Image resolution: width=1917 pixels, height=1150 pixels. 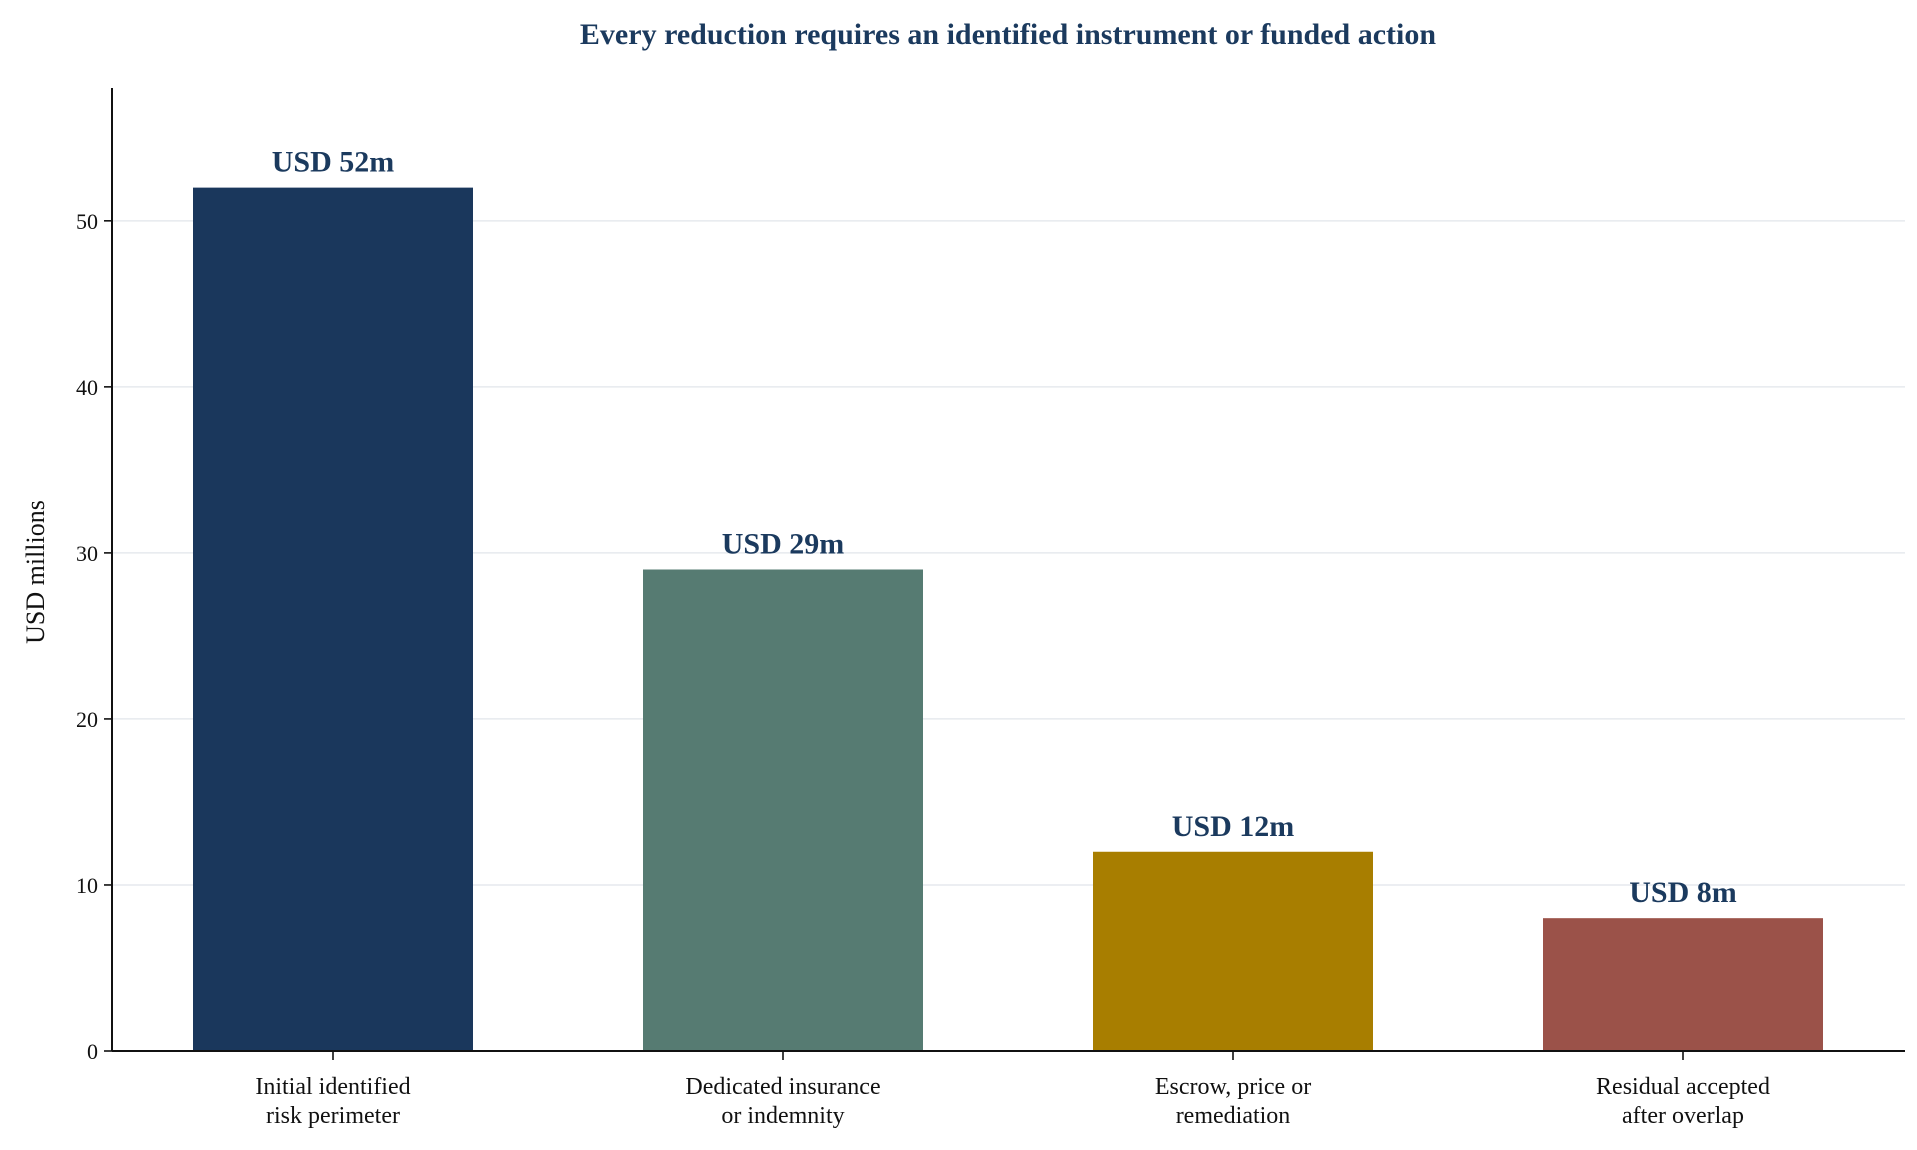 What do you see at coordinates (87, 553) in the screenshot?
I see `y-tick-label-30: 30` at bounding box center [87, 553].